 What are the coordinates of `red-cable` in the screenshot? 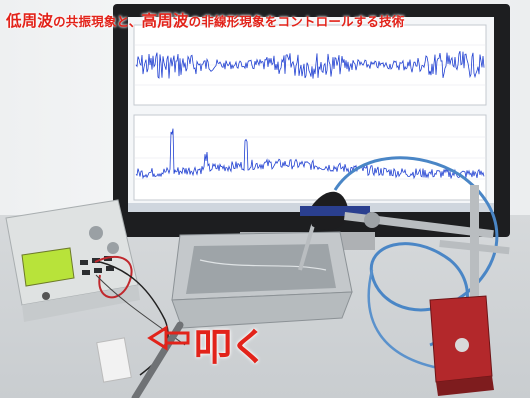 It's located at (113, 277).